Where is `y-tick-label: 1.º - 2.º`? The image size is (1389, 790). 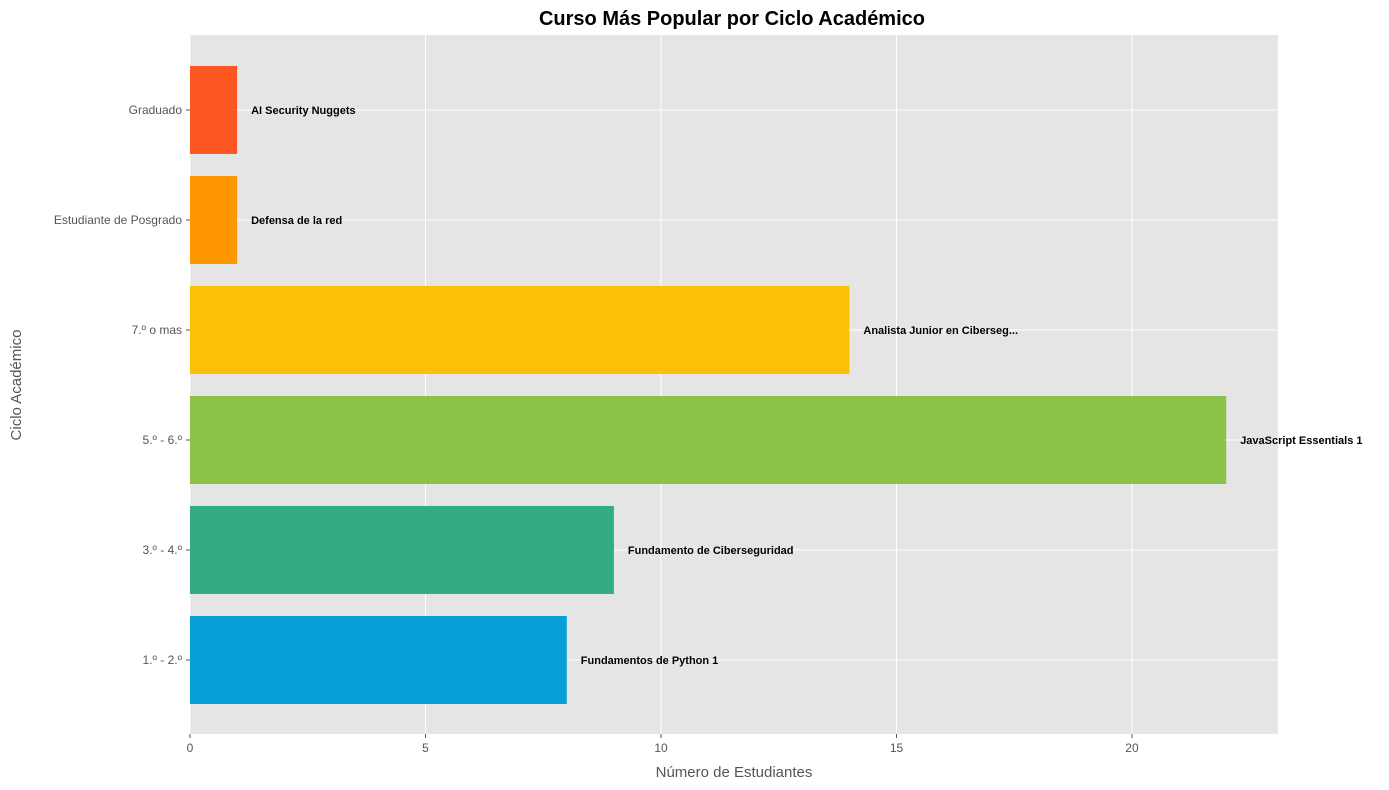
y-tick-label: 1.º - 2.º is located at coordinates (163, 660).